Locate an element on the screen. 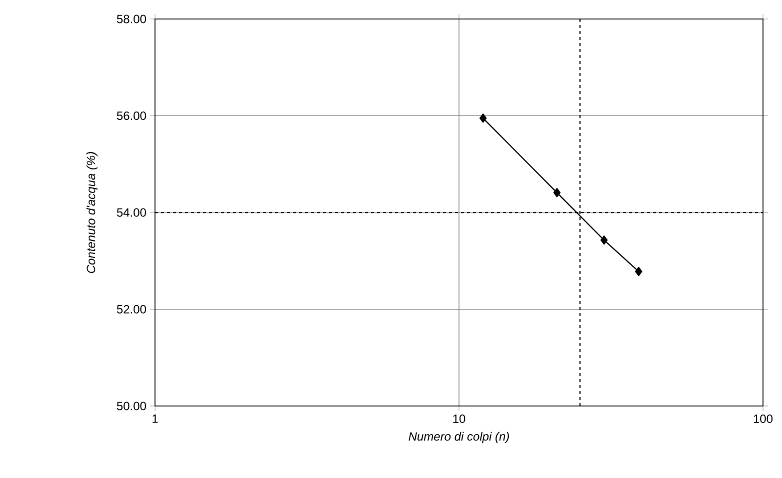  y-tick-label: 52.00 is located at coordinates (131, 309).